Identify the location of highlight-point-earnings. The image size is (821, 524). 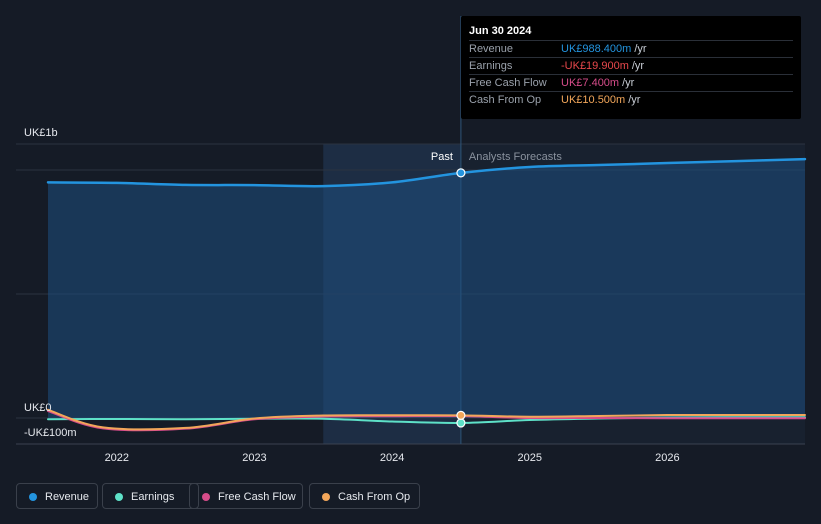
(461, 423).